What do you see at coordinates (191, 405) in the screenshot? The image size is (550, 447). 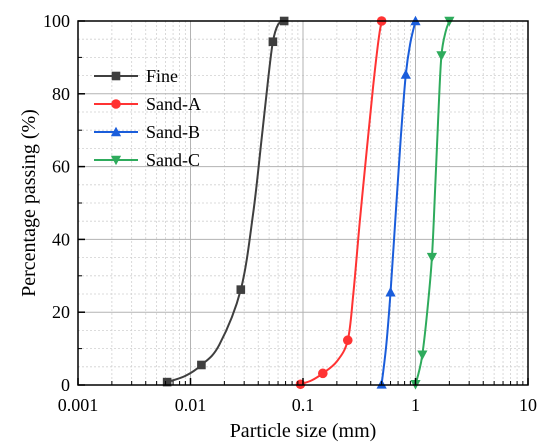 I see `x-tick-label: 0.01` at bounding box center [191, 405].